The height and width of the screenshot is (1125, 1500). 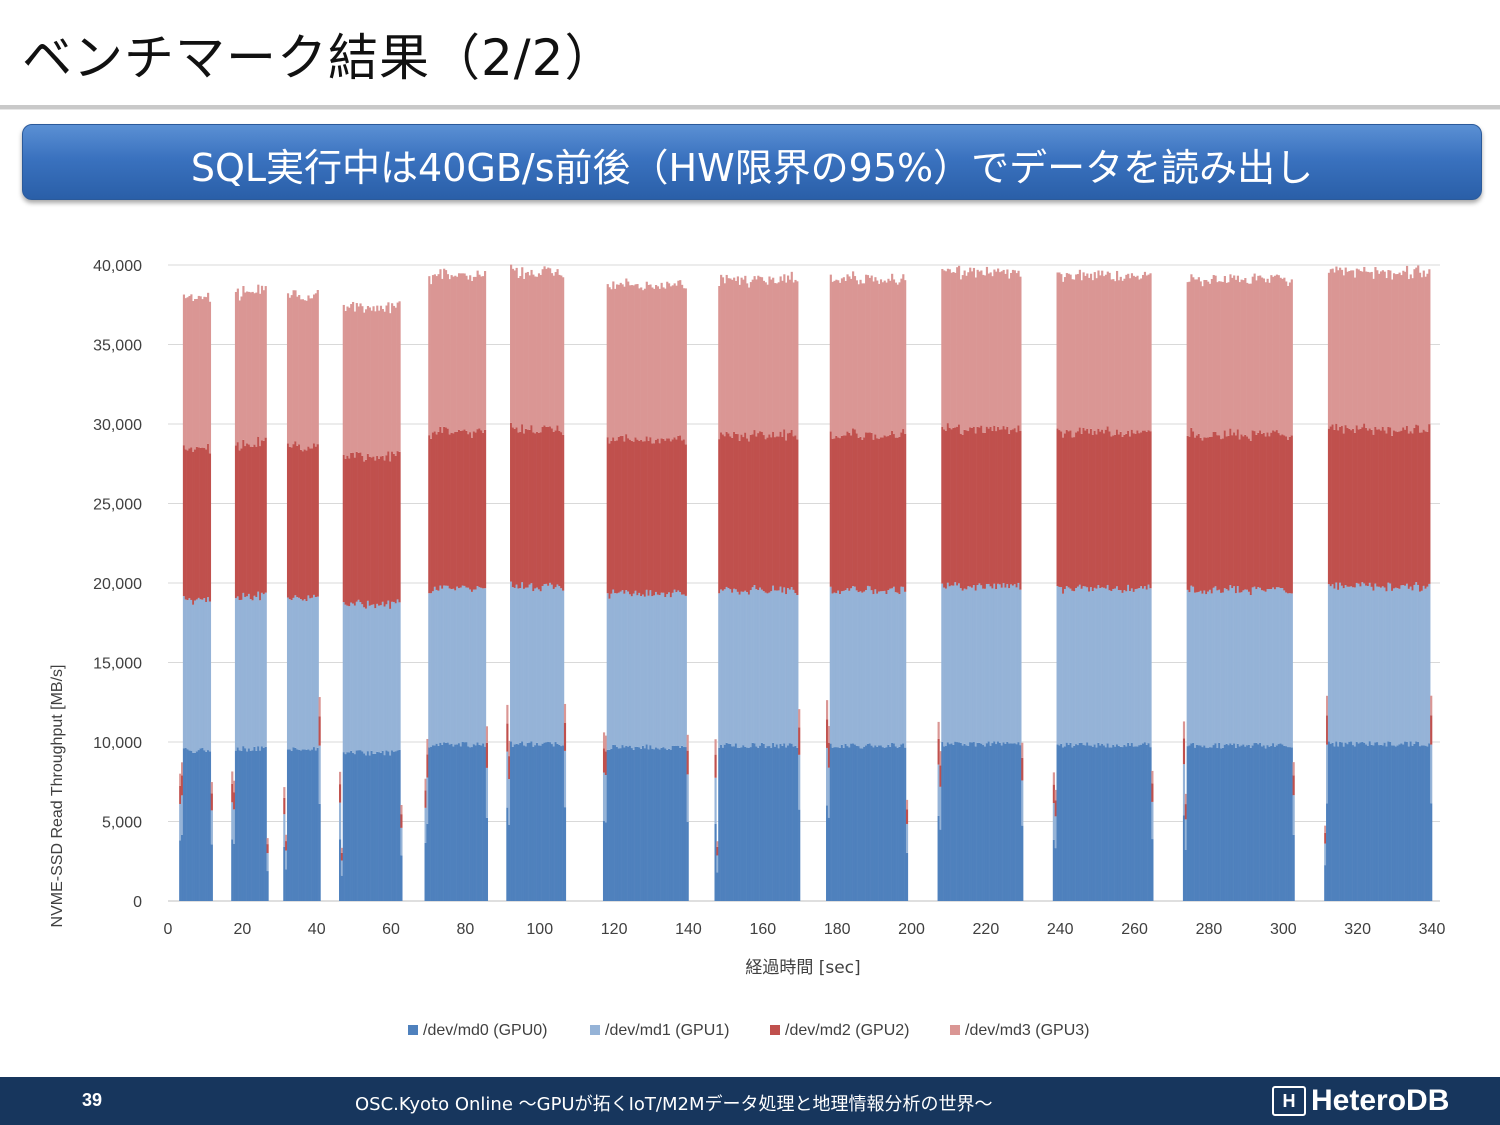 I want to click on x-tick-label: 340, so click(x=1432, y=929).